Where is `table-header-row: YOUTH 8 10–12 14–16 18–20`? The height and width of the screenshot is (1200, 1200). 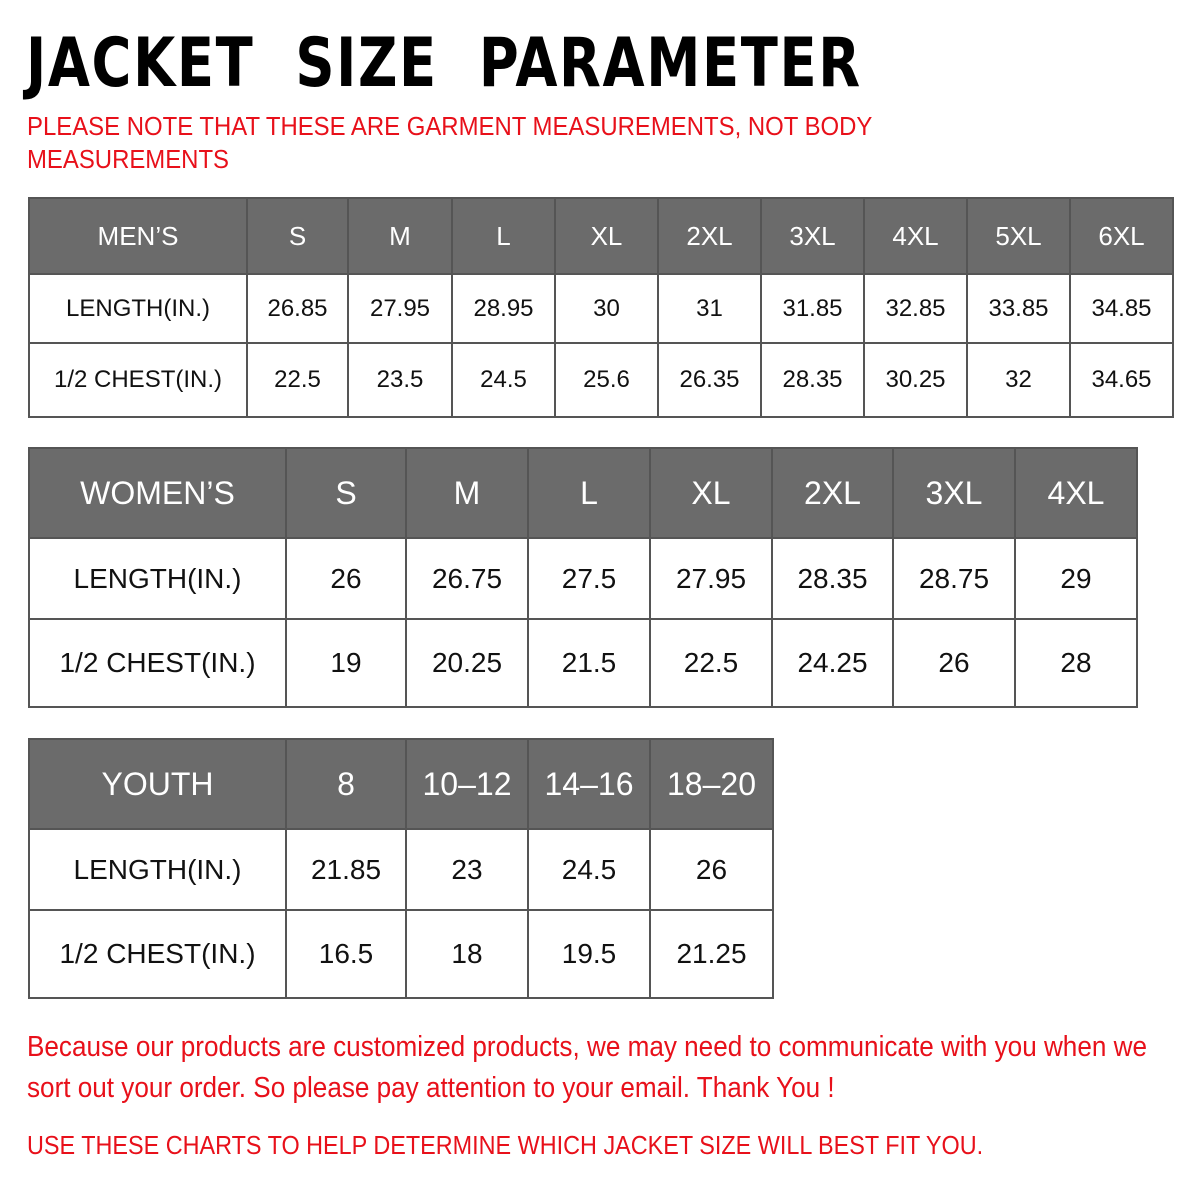 table-header-row: YOUTH 8 10–12 14–16 18–20 is located at coordinates (401, 784).